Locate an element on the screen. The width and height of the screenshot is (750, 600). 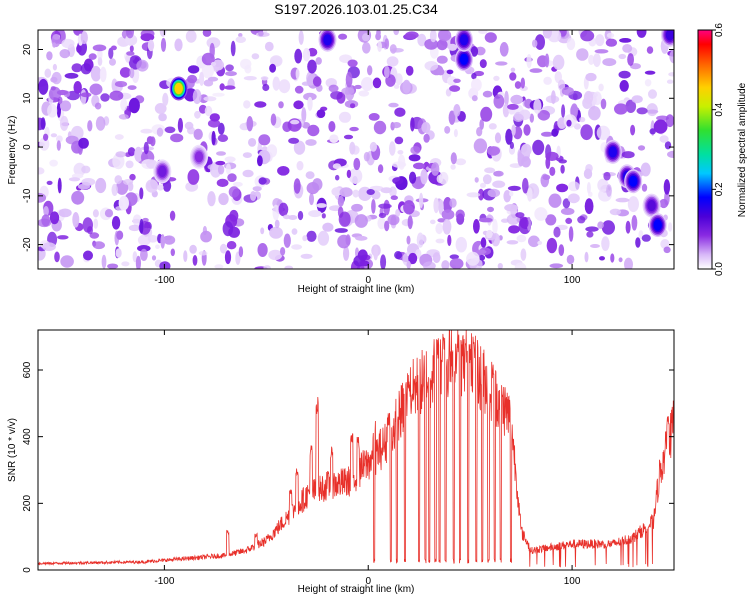
colorbar-label: Normalized spectral amplitude is located at coordinates (742, 149).